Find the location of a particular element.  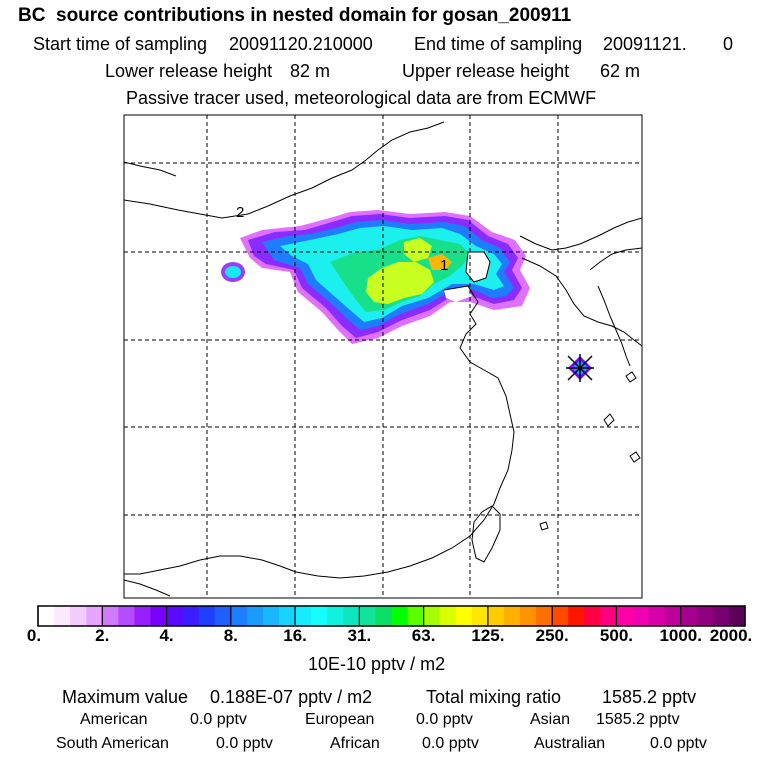

colorbar-tick-label: 250. is located at coordinates (552, 635).